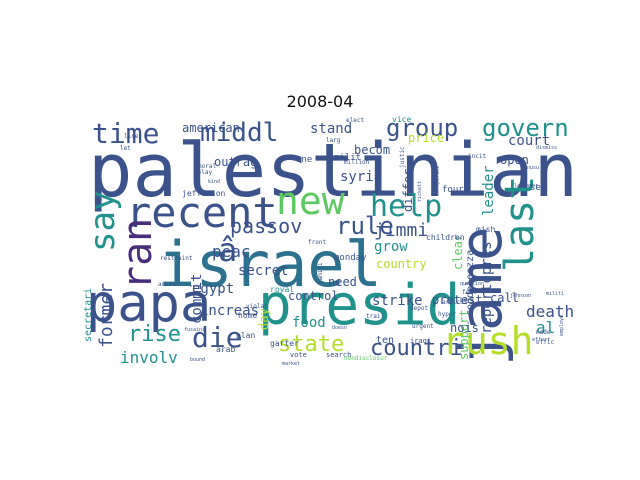 Image resolution: width=640 pixels, height=480 pixels. I want to click on cloud-word-larg-90: larg, so click(333, 140).